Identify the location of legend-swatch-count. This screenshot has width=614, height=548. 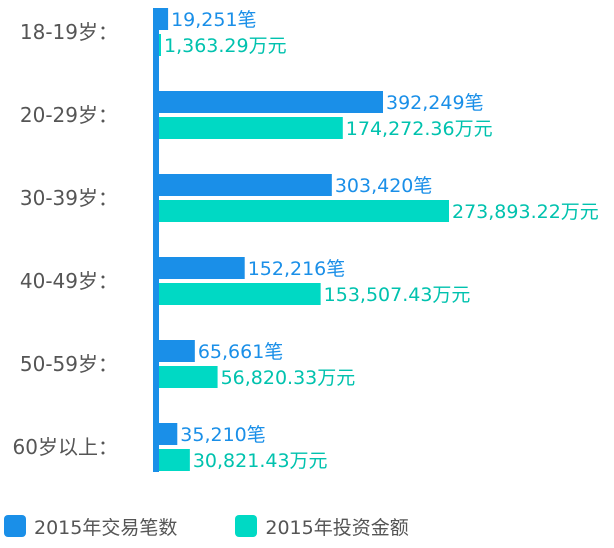
(15, 526).